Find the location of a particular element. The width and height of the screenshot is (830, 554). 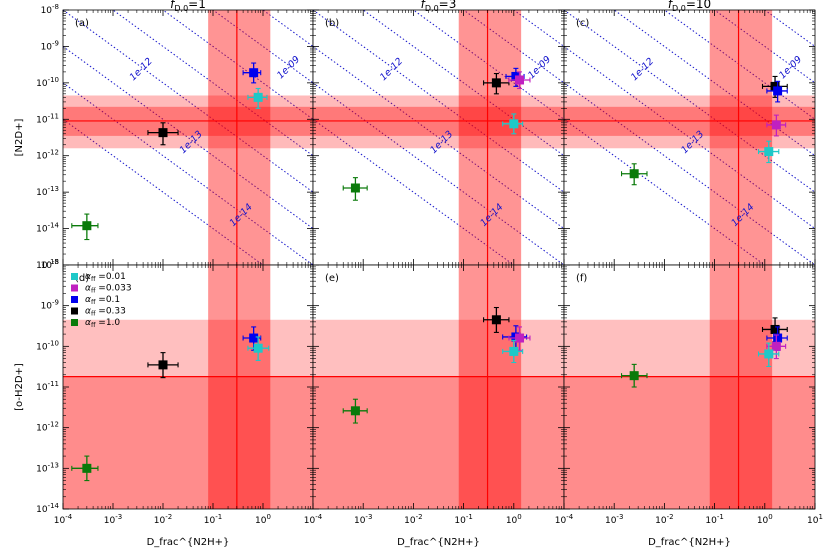

column-title: fD,0=3 is located at coordinates (439, 6).